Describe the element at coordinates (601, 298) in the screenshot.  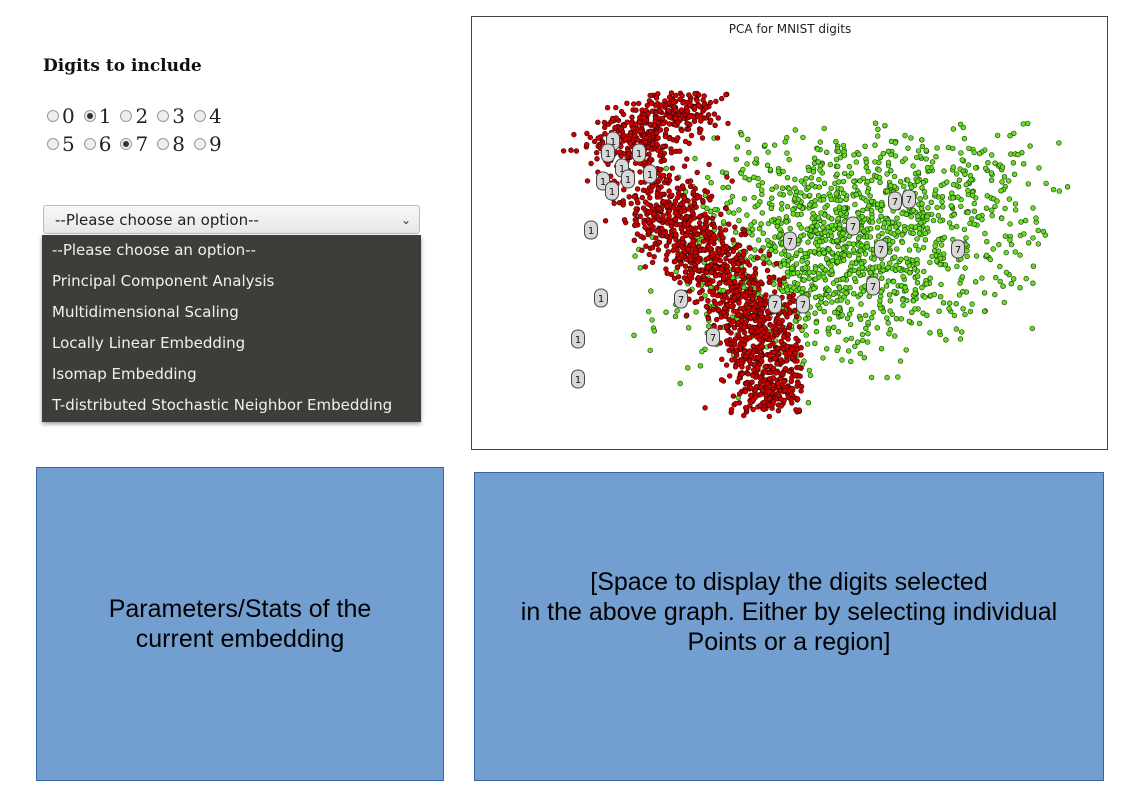
I see `marker-digit-1: 1` at that location.